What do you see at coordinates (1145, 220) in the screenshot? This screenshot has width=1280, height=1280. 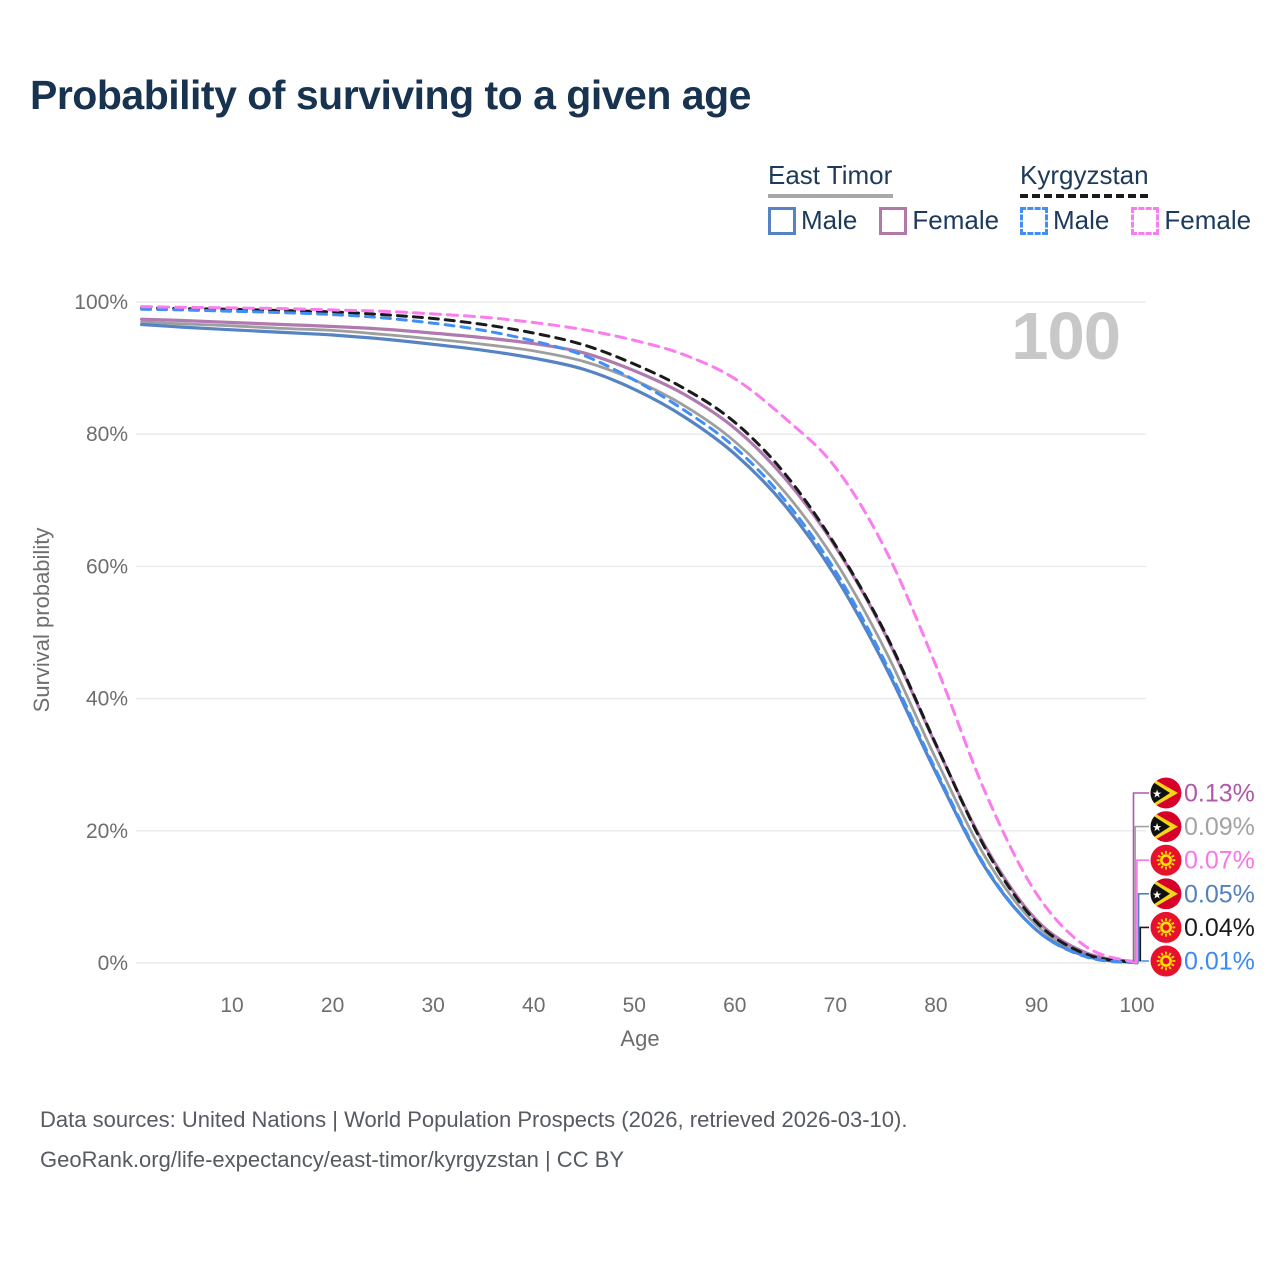 I see `kyrgyzstan-female-swatch-icon` at bounding box center [1145, 220].